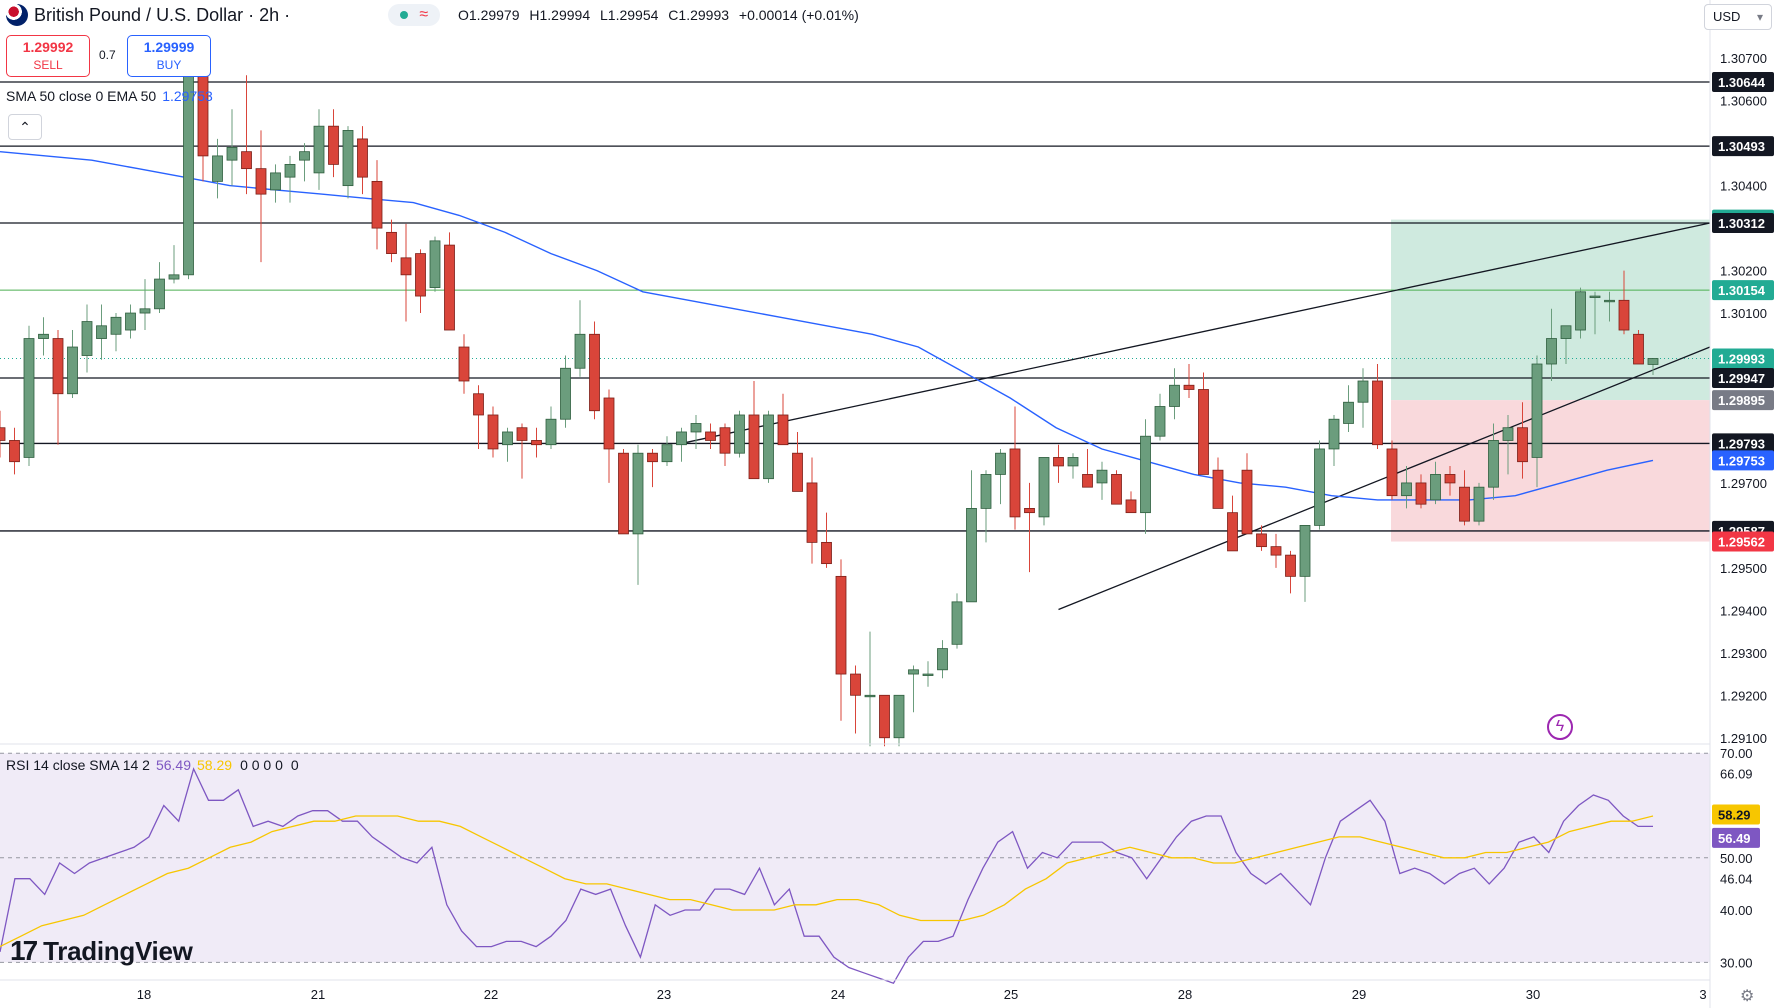 The height and width of the screenshot is (1008, 1778). I want to click on time-tick-label: 24, so click(838, 994).